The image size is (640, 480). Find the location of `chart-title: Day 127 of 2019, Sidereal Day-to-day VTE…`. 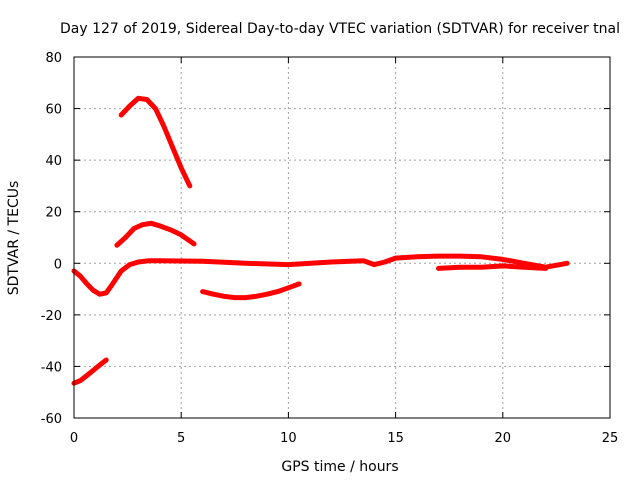

chart-title: Day 127 of 2019, Sidereal Day-to-day VTE… is located at coordinates (340, 29).